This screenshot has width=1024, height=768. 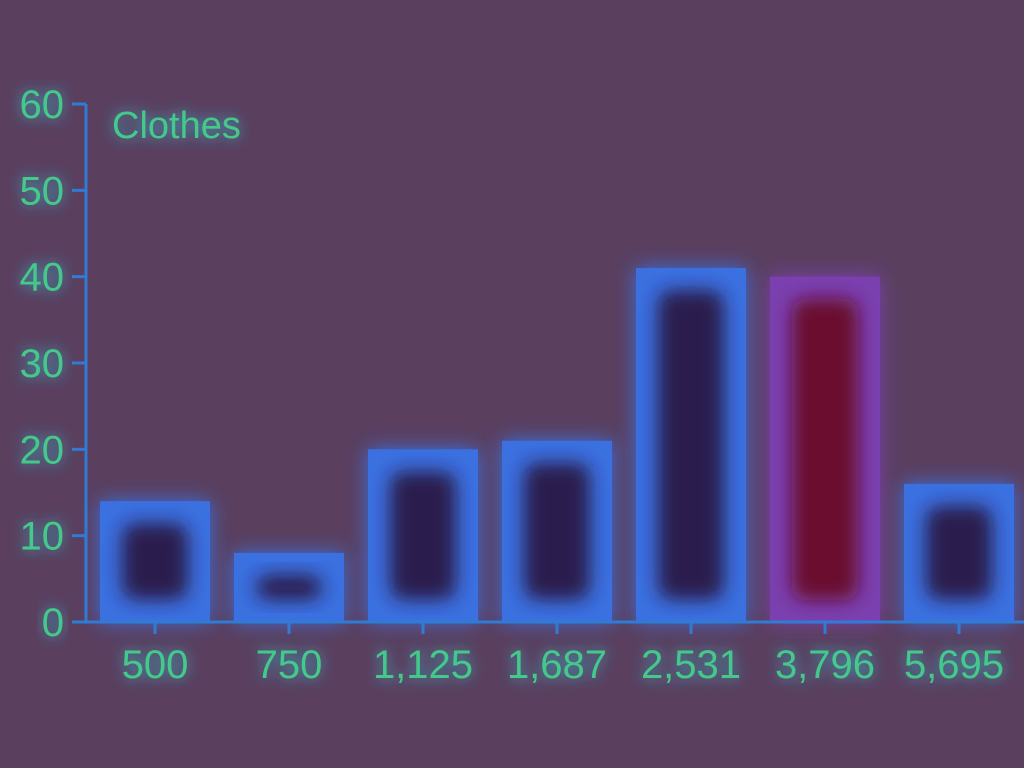 I want to click on bar-5,695, so click(x=959, y=552).